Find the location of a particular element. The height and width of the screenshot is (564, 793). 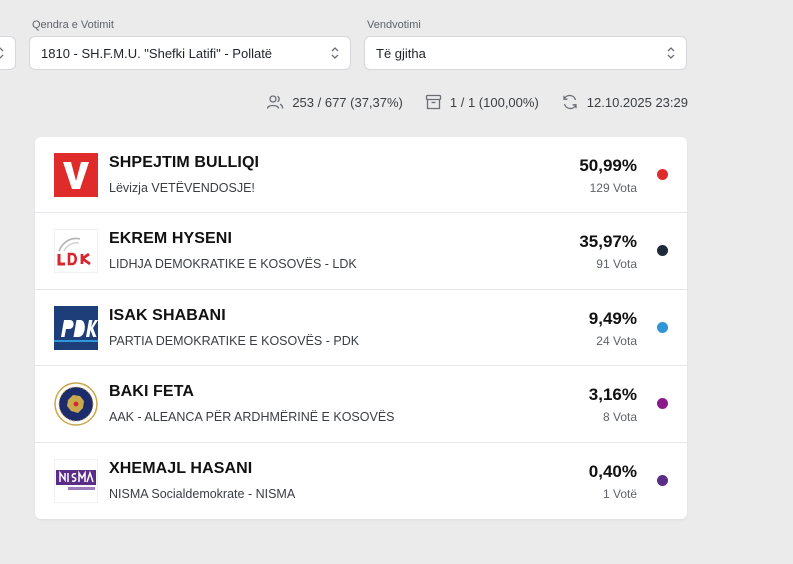

party-name: NISMA Socialdemokrate - NISMA is located at coordinates (202, 493).